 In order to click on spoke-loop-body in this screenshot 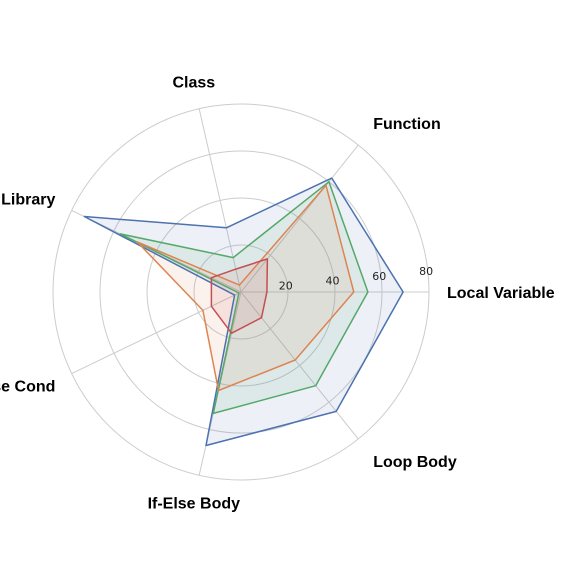, I will do `click(299, 365)`.